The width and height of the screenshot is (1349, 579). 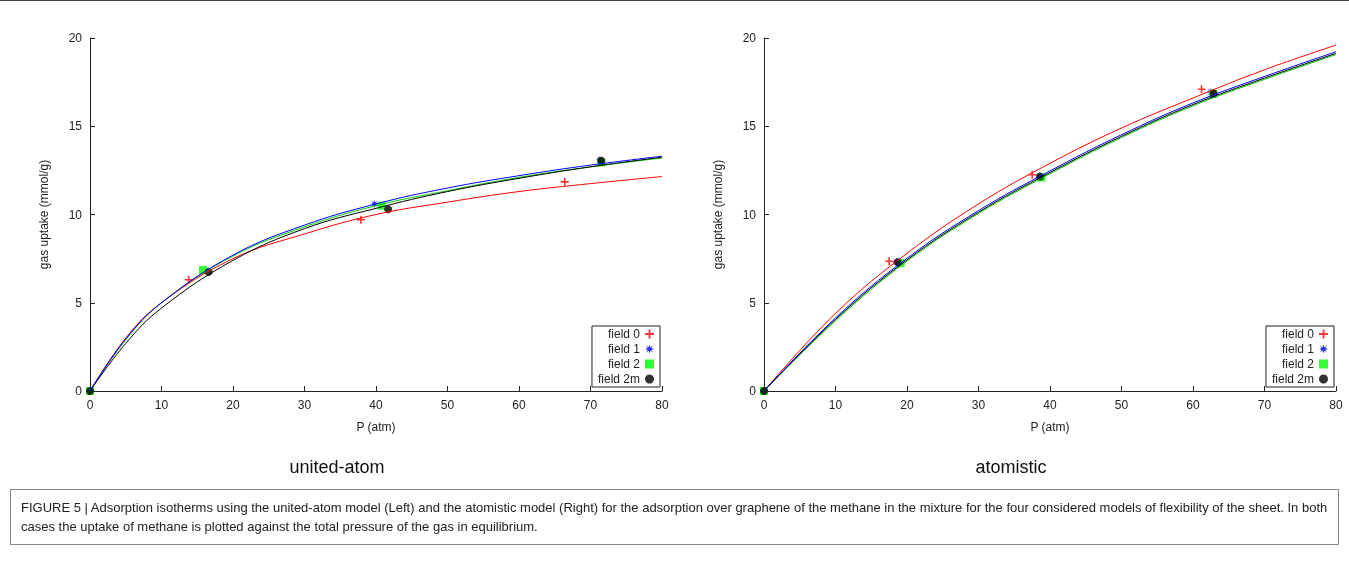 What do you see at coordinates (337, 467) in the screenshot?
I see `text: united-atom` at bounding box center [337, 467].